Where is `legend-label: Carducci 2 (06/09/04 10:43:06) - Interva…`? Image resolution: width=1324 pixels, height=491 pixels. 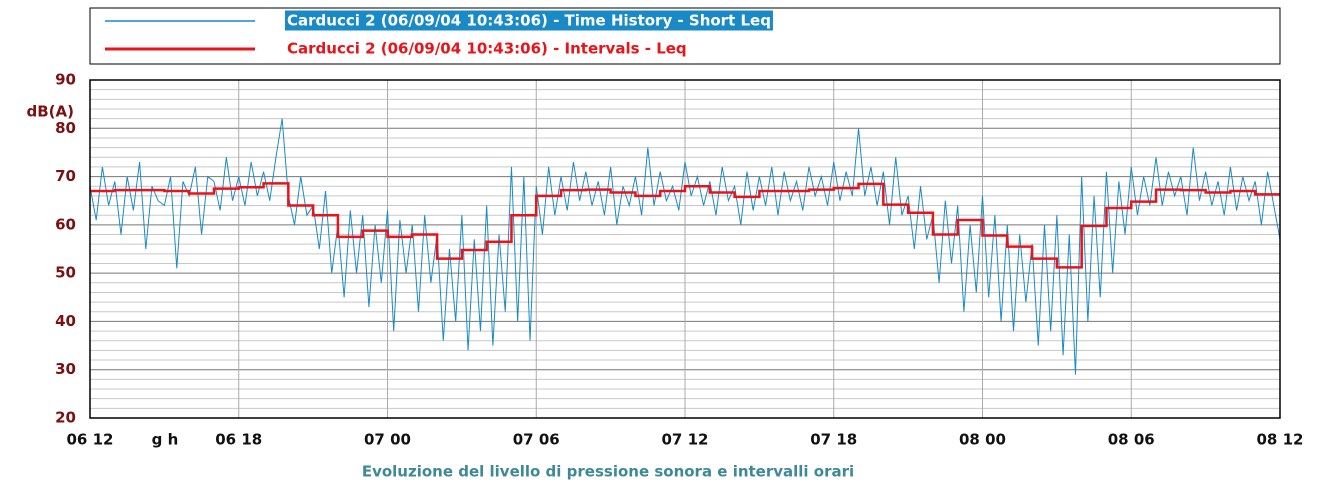 legend-label: Carducci 2 (06/09/04 10:43:06) - Interva… is located at coordinates (487, 49).